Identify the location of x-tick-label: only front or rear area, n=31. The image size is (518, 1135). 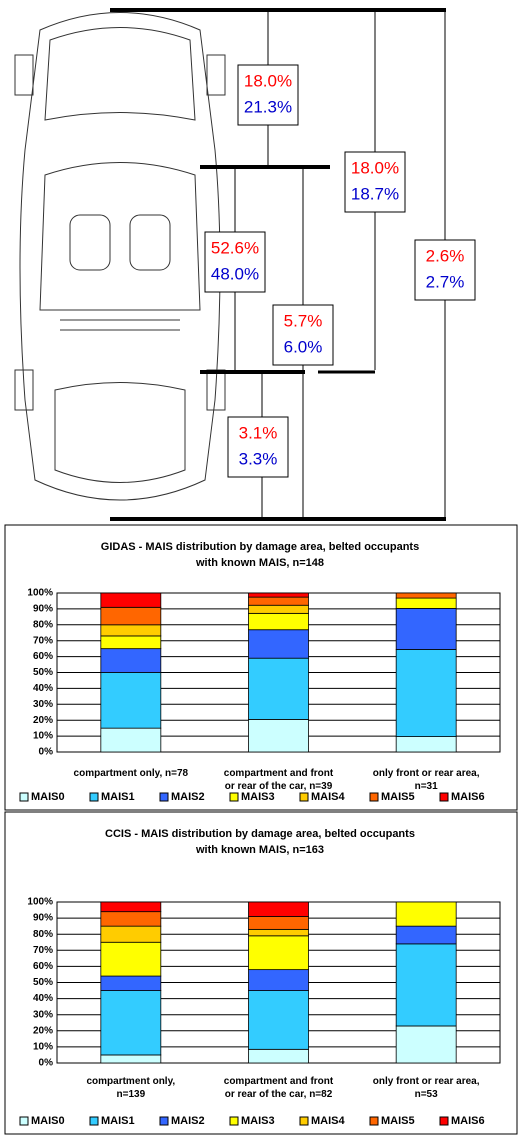
(426, 780).